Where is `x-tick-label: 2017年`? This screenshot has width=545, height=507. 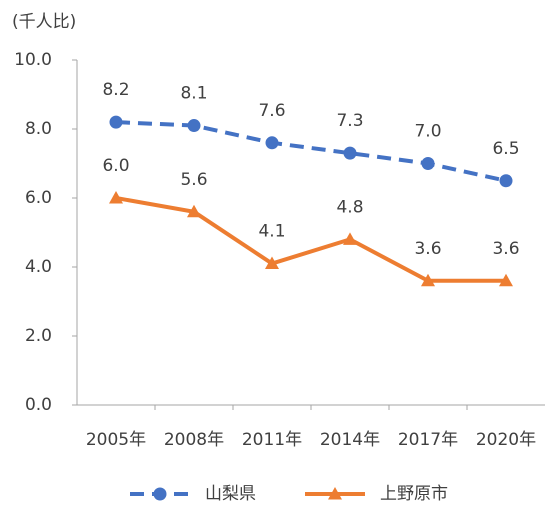
x-tick-label: 2017年 is located at coordinates (428, 440).